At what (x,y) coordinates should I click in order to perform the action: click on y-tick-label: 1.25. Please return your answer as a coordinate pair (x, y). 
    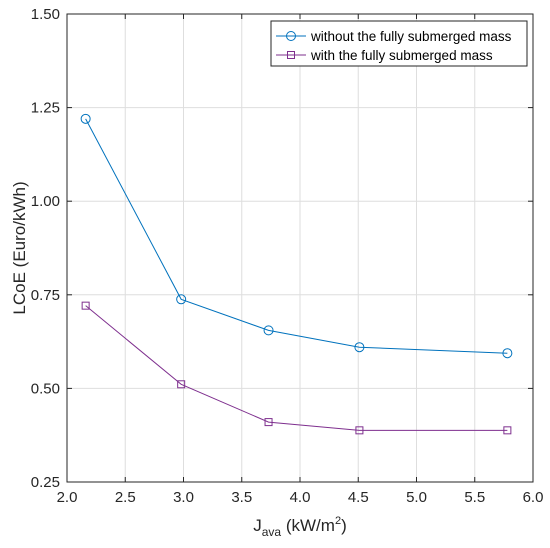
    Looking at the image, I should click on (45, 108).